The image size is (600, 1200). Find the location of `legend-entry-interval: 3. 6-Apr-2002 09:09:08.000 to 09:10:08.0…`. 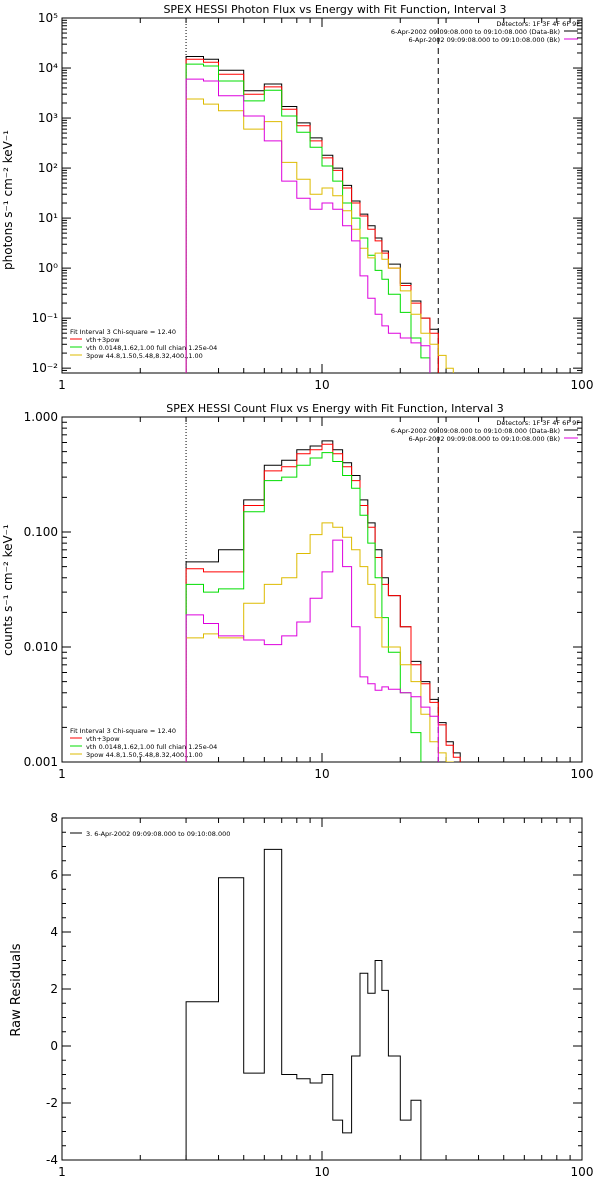

legend-entry-interval: 3. 6-Apr-2002 09:09:08.000 to 09:10:08.0… is located at coordinates (158, 834).